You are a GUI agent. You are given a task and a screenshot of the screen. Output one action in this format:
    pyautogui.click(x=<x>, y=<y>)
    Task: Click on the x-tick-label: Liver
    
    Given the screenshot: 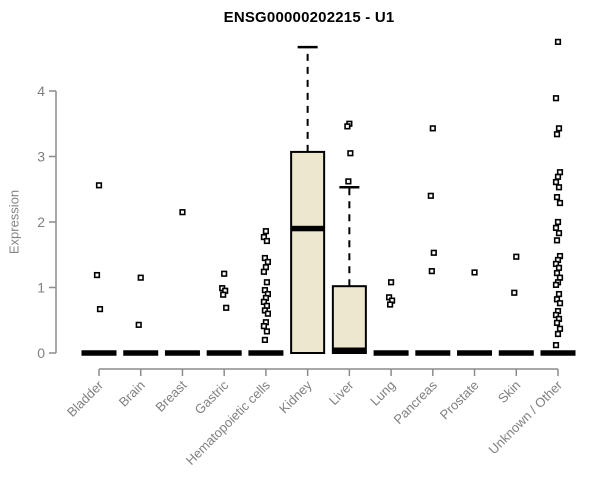 What is the action you would take?
    pyautogui.click(x=341, y=392)
    